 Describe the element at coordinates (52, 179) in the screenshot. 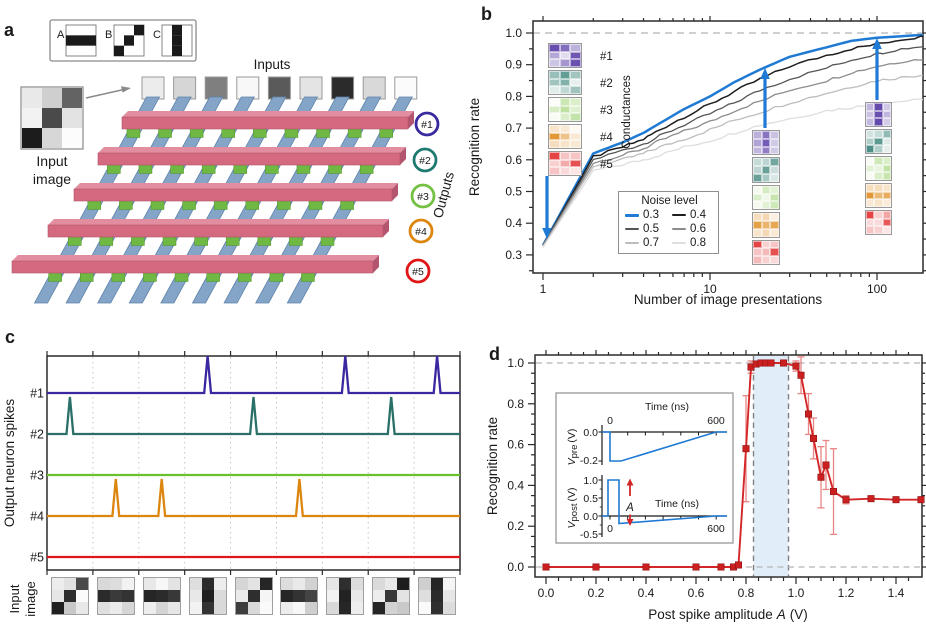

I see `input-image-caption-line2: image` at that location.